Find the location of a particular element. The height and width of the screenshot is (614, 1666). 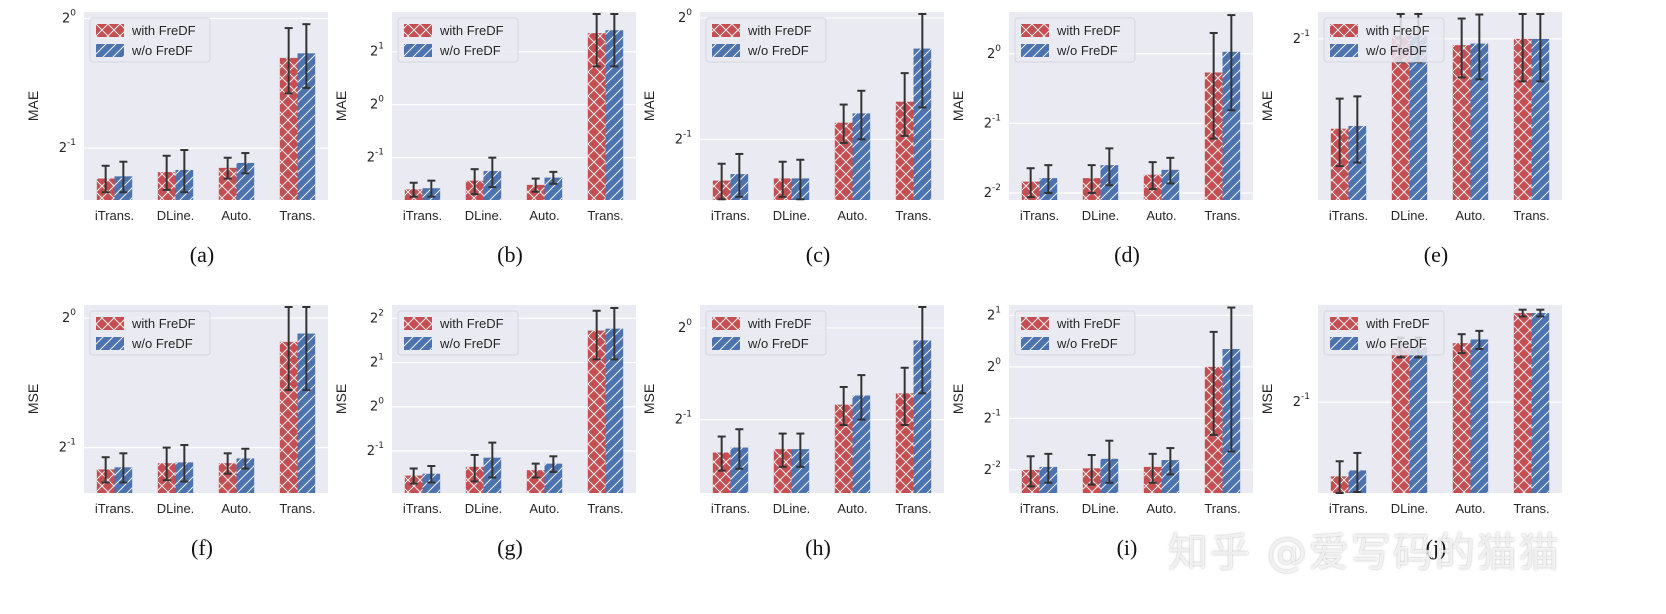

panel-caption: (h) is located at coordinates (818, 547).